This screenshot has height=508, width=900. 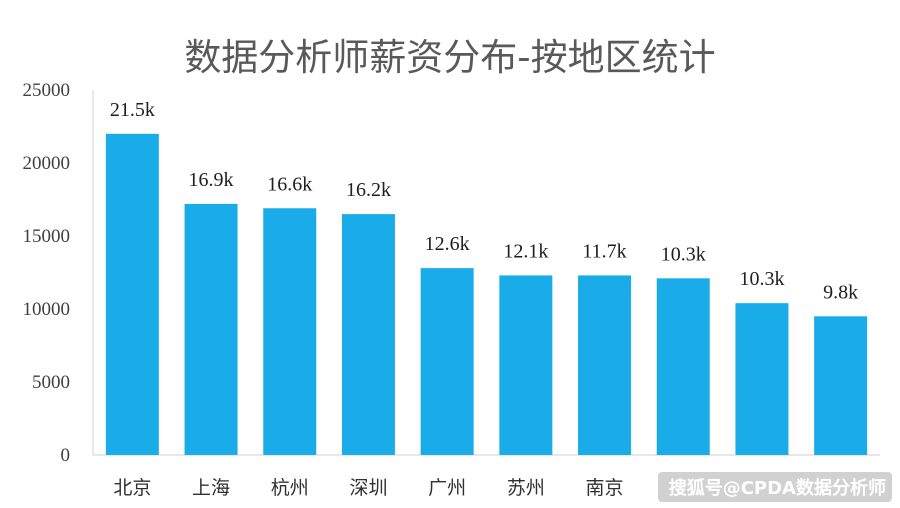 What do you see at coordinates (447, 244) in the screenshot?
I see `data-label: 12.6k` at bounding box center [447, 244].